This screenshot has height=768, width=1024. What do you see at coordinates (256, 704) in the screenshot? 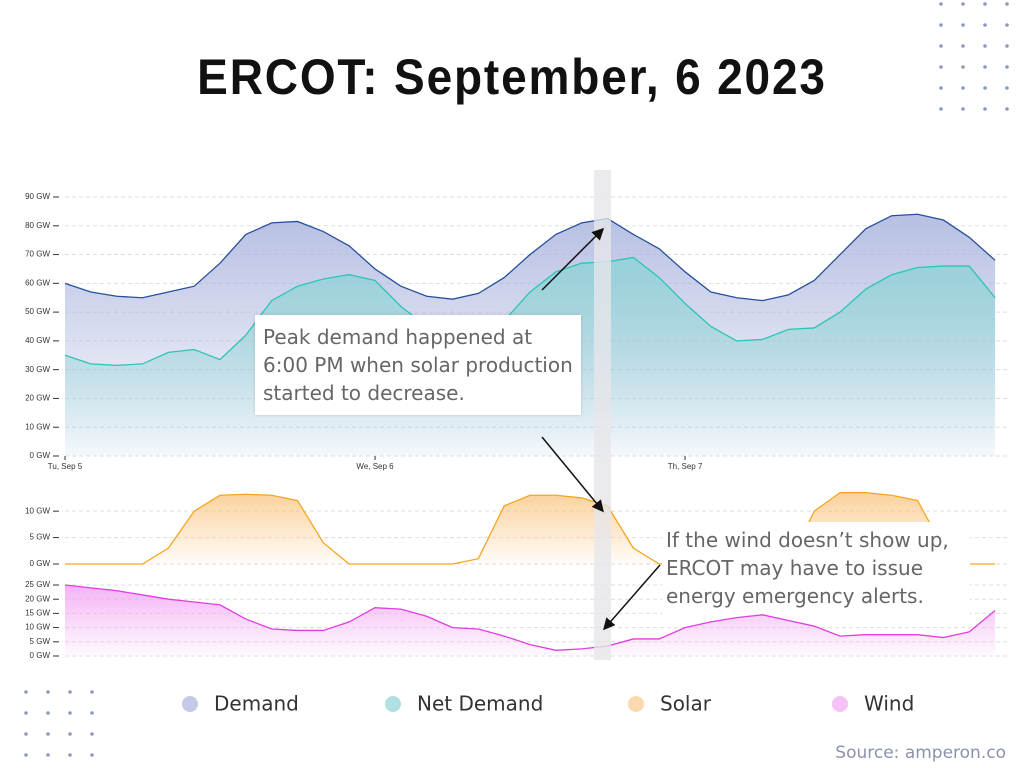
I see `legend-label: Demand` at bounding box center [256, 704].